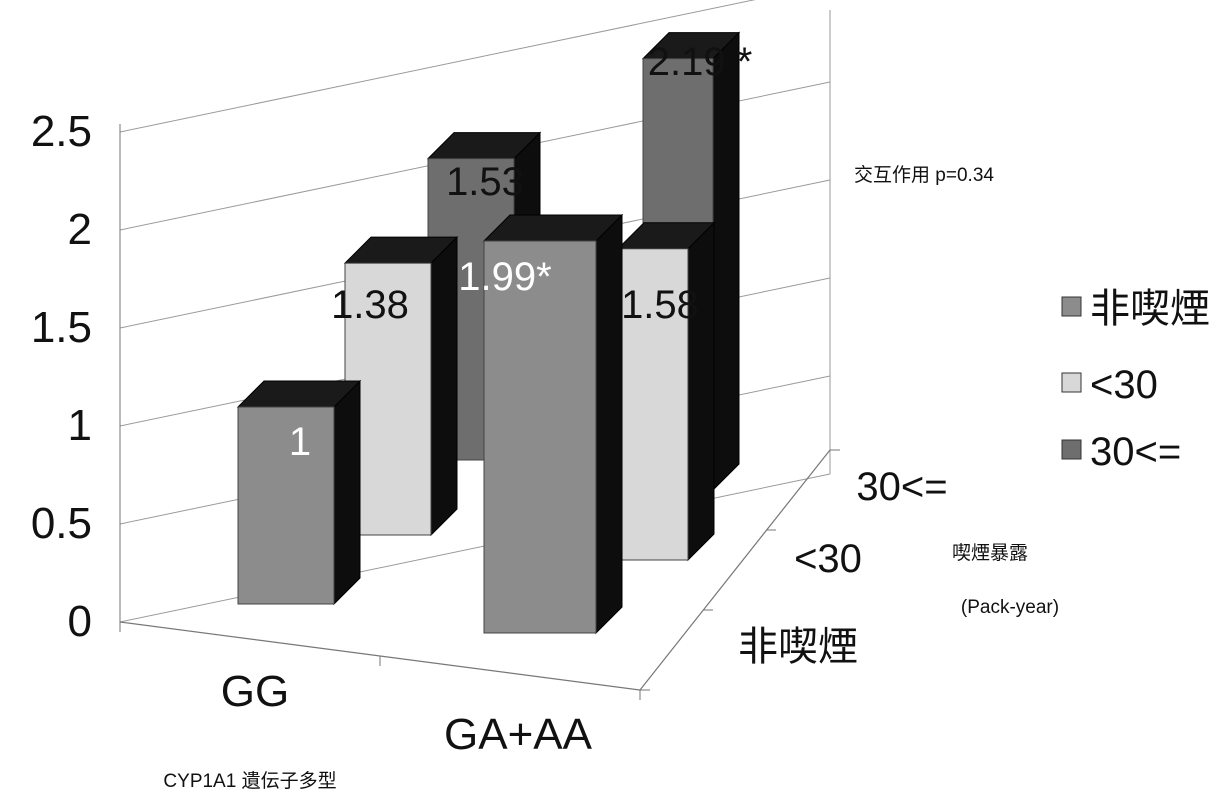 The width and height of the screenshot is (1232, 801). I want to click on y-tick-labels: 0 0.5 1 1.5 2 2.5, so click(61, 376).